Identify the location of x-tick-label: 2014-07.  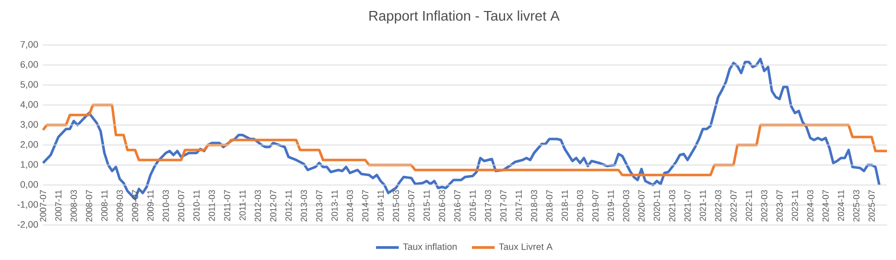
(365, 206).